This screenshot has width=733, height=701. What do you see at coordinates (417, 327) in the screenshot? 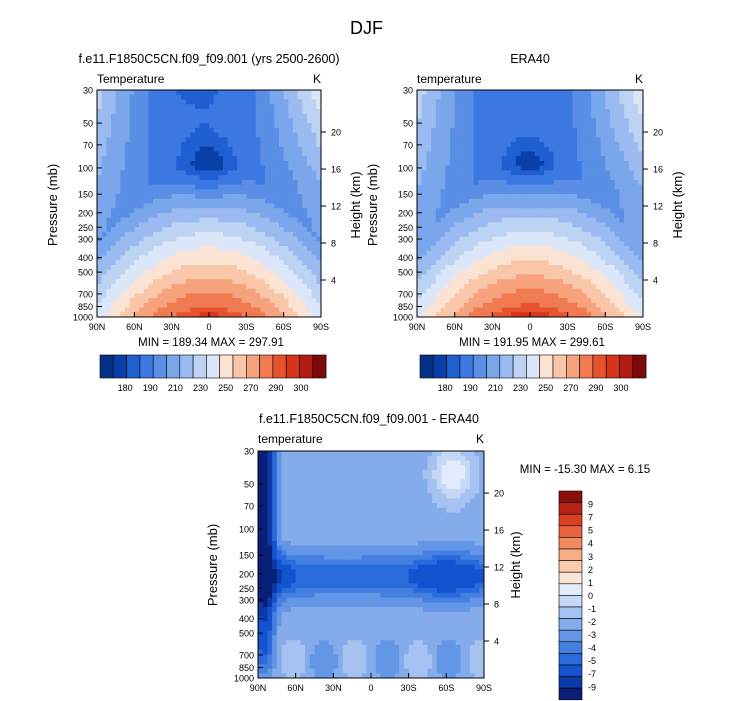
I see `latitude-tick-label: 90N` at bounding box center [417, 327].